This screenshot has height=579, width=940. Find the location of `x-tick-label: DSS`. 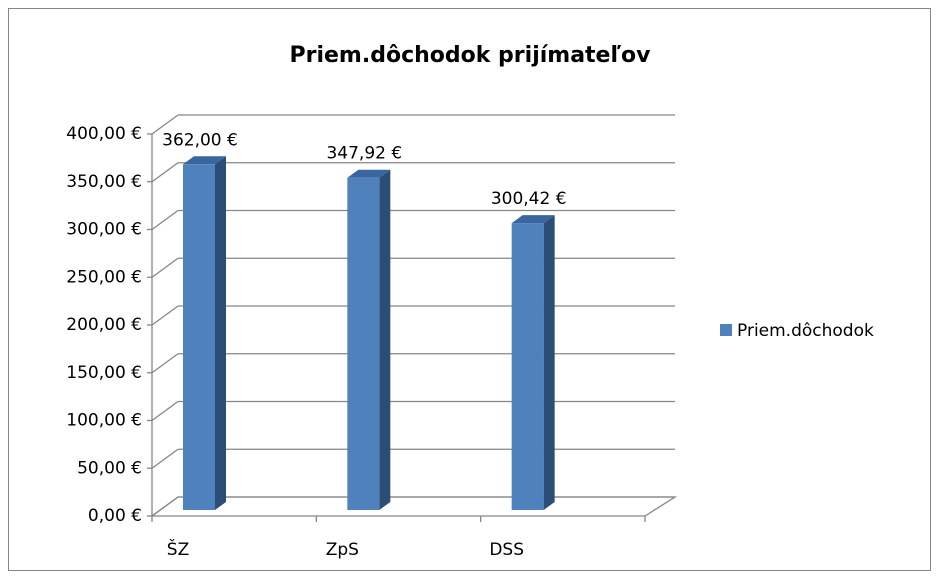

x-tick-label: DSS is located at coordinates (506, 550).